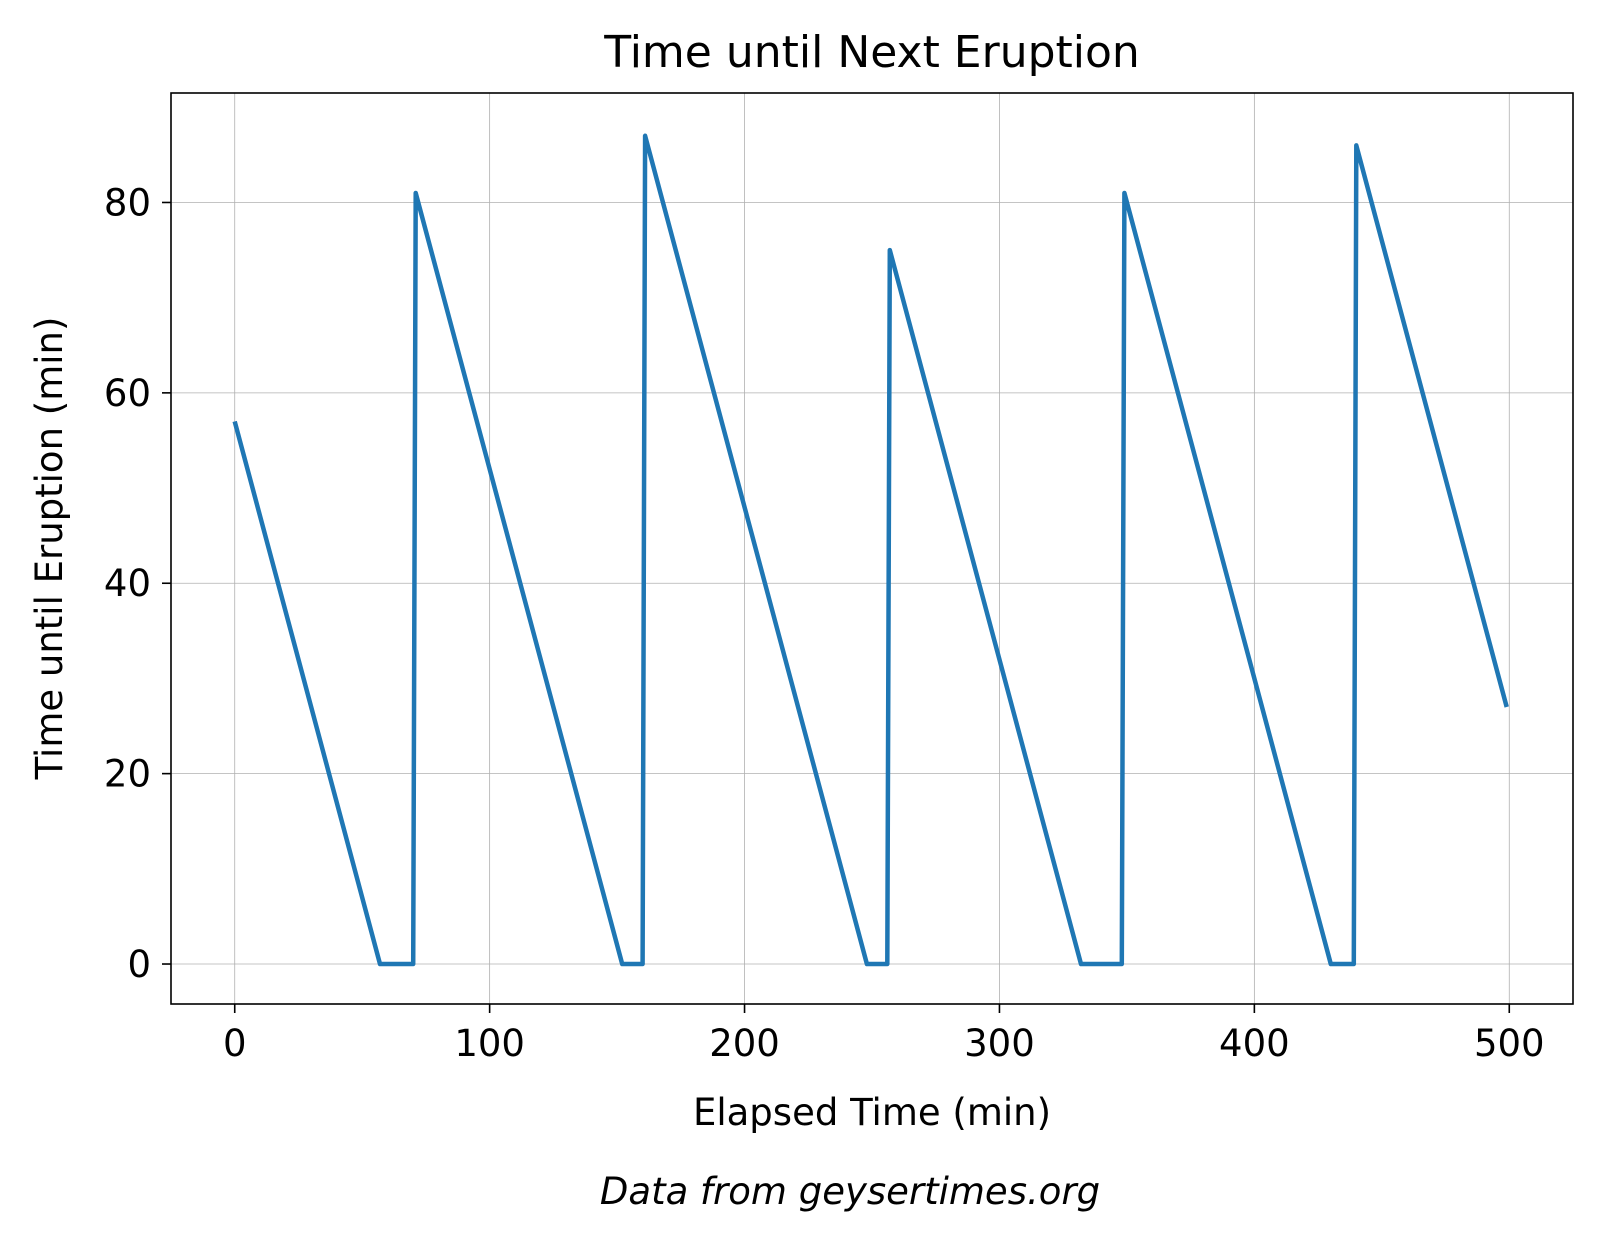 The height and width of the screenshot is (1243, 1599). What do you see at coordinates (999, 1043) in the screenshot?
I see `x-tick-label: 300` at bounding box center [999, 1043].